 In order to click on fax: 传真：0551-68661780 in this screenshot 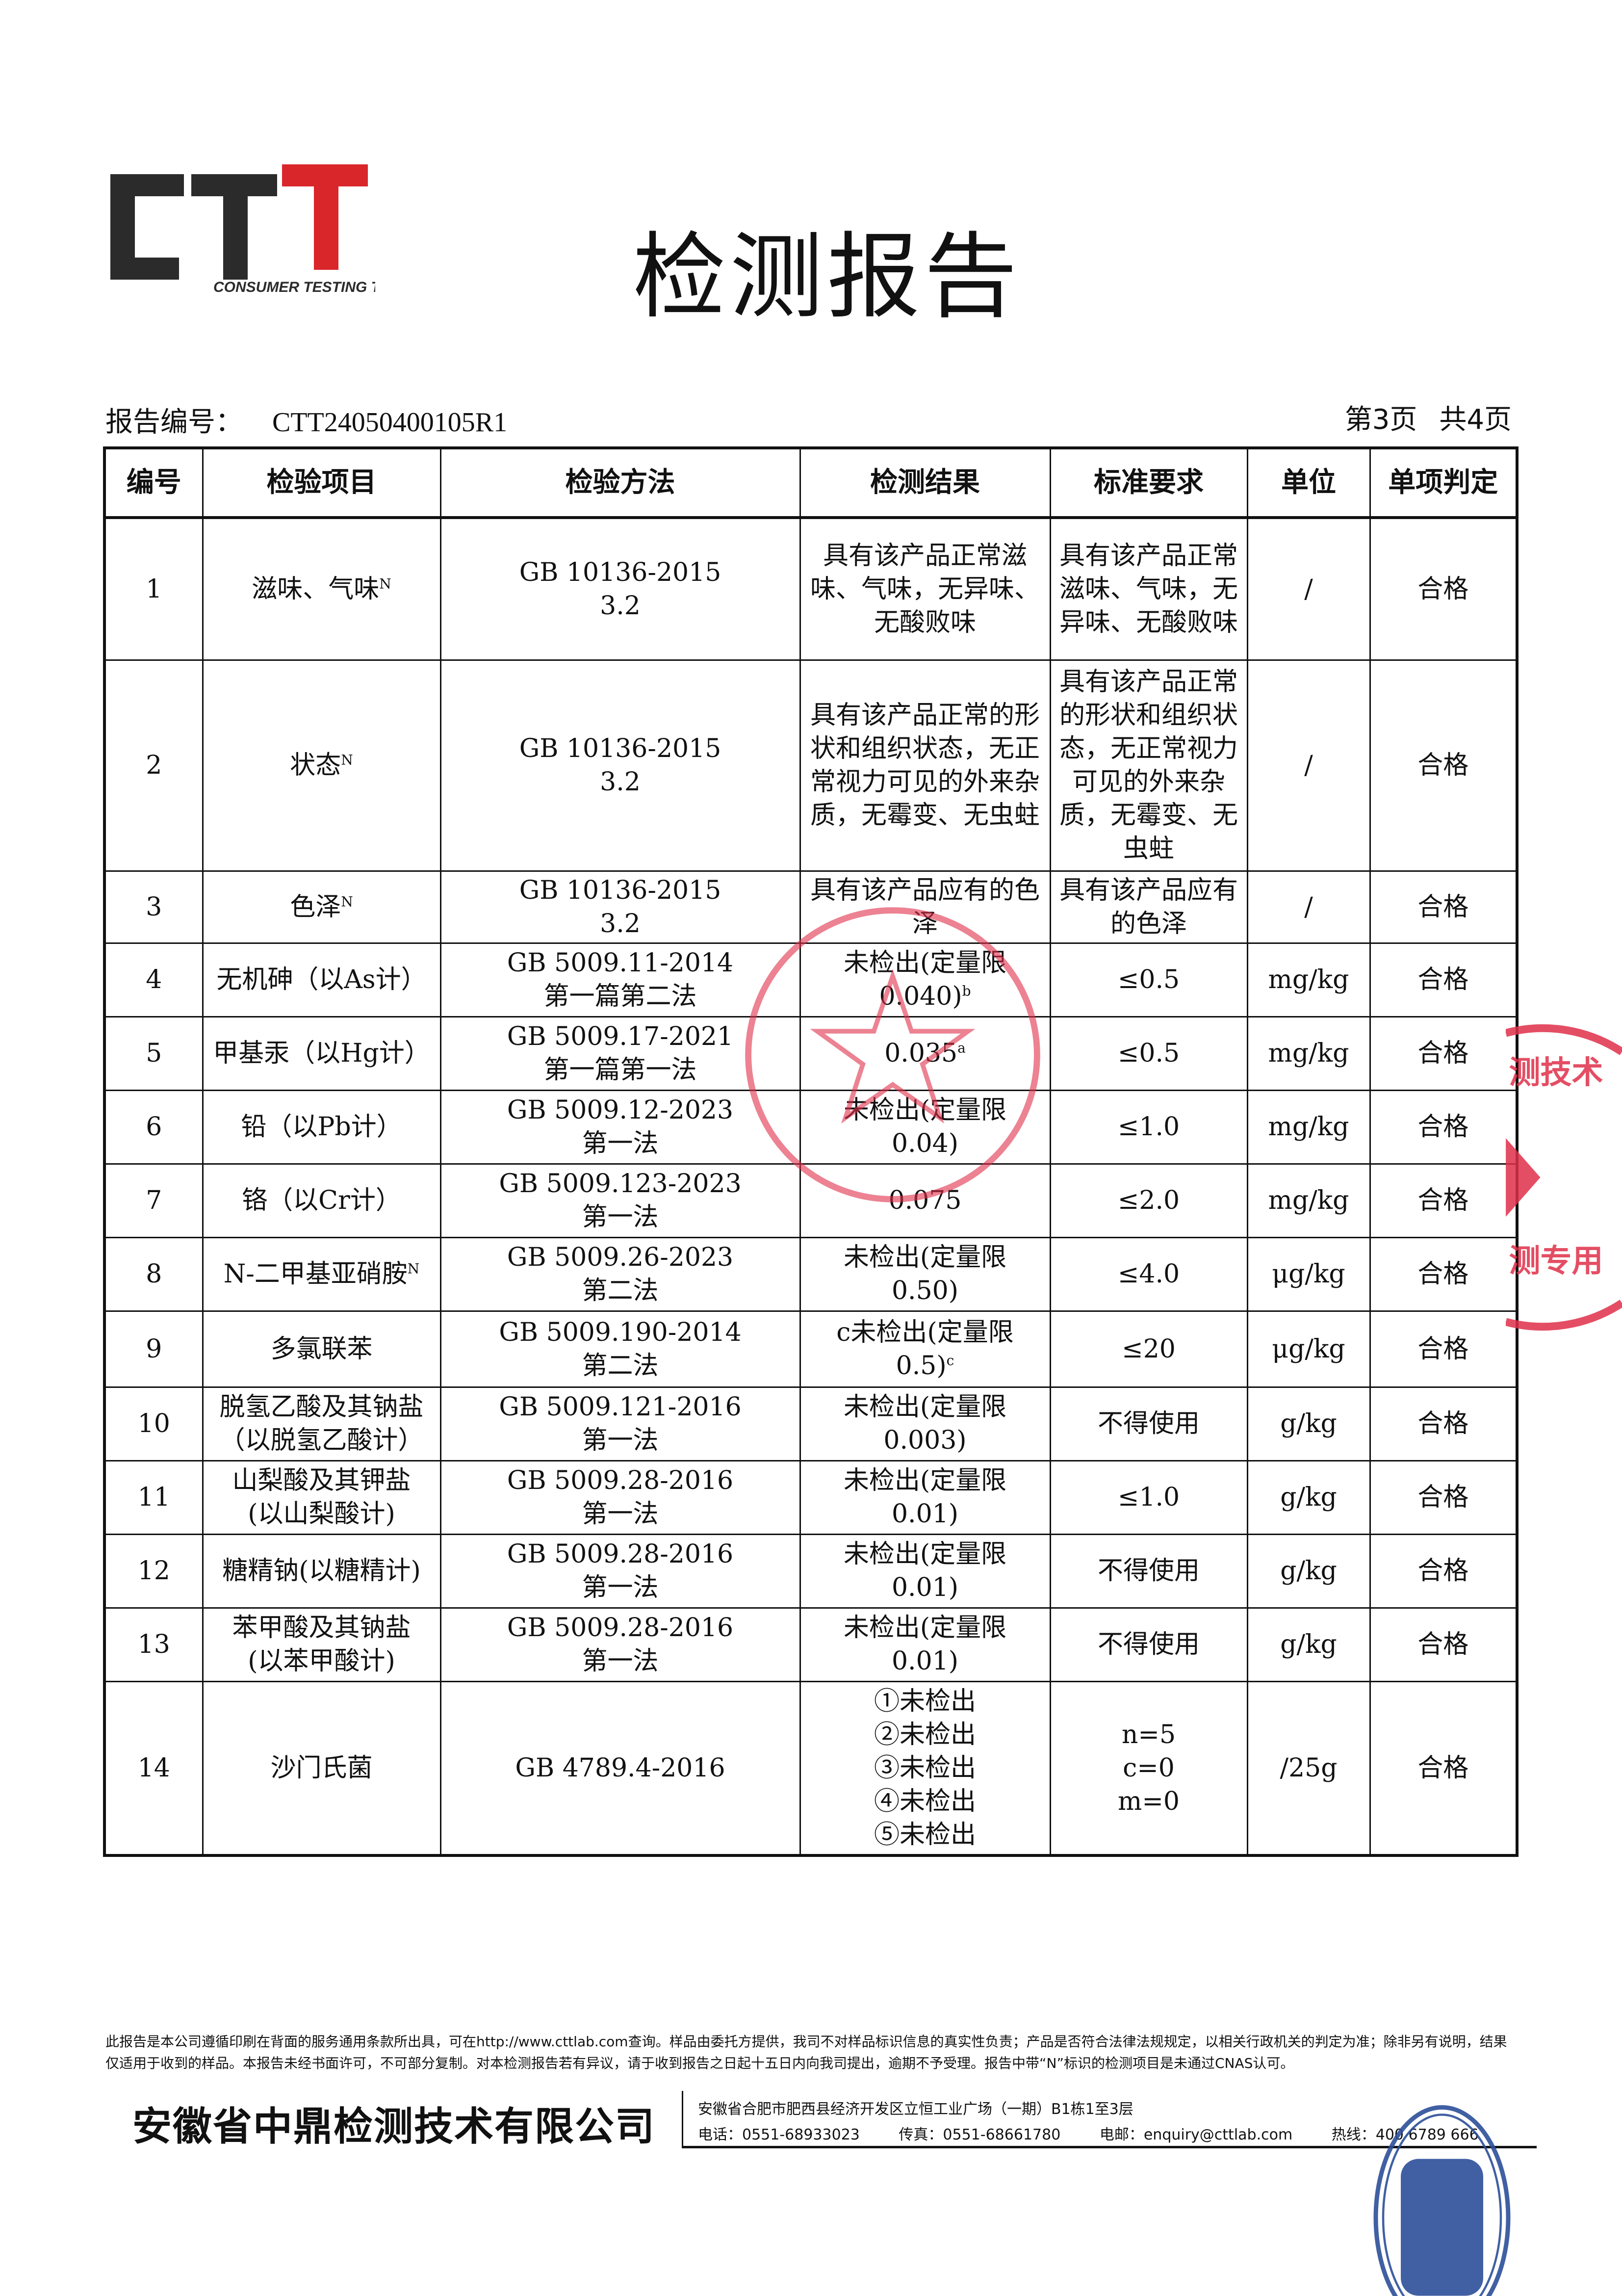, I will do `click(980, 2134)`.